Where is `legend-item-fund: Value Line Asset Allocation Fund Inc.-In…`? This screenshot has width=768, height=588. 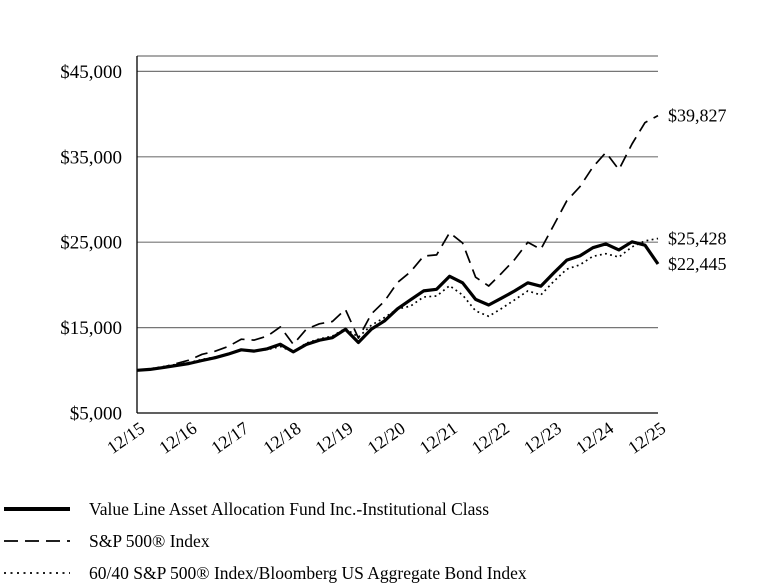
legend-item-fund: Value Line Asset Allocation Fund Inc.-In… is located at coordinates (265, 509).